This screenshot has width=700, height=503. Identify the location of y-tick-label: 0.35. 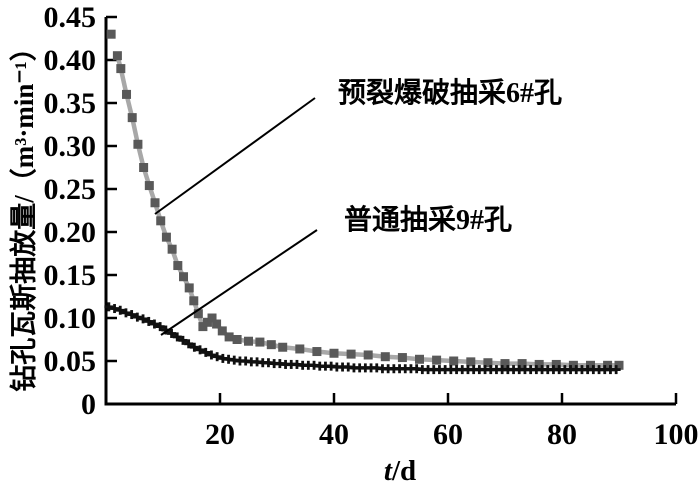
(70, 103).